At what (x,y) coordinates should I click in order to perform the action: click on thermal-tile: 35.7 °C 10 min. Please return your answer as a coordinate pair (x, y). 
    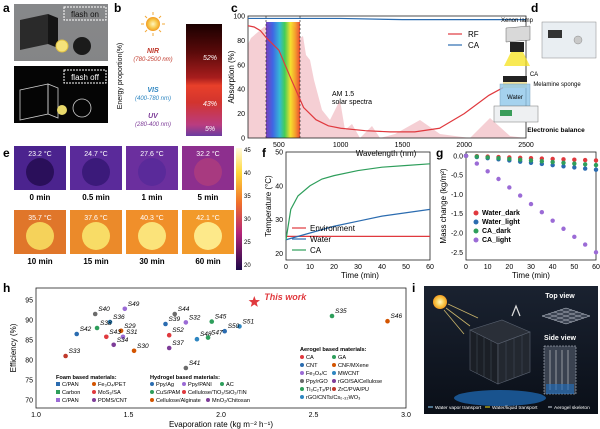
    Looking at the image, I should click on (40, 238).